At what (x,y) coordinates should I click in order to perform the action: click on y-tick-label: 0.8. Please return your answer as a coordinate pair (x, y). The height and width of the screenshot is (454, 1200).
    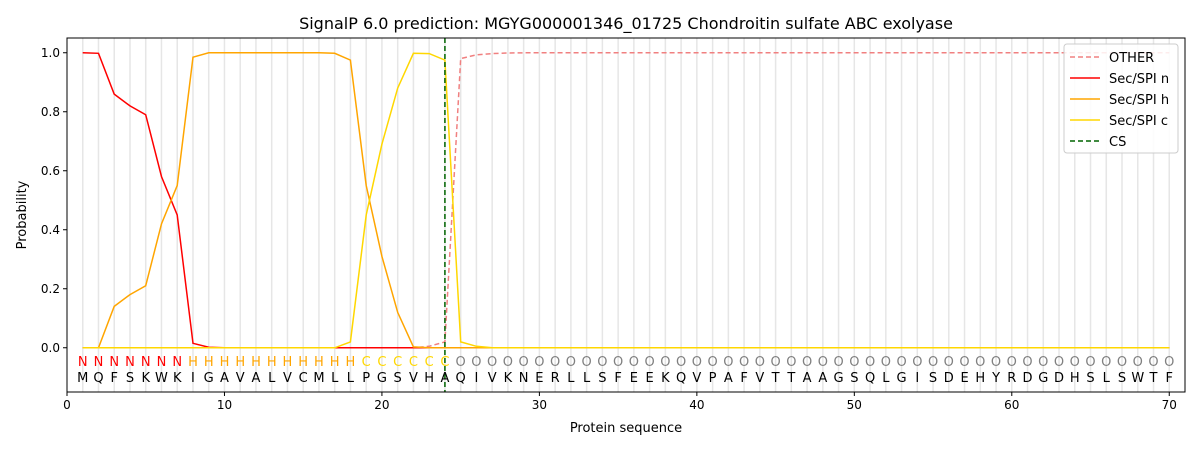
    Looking at the image, I should click on (50, 112).